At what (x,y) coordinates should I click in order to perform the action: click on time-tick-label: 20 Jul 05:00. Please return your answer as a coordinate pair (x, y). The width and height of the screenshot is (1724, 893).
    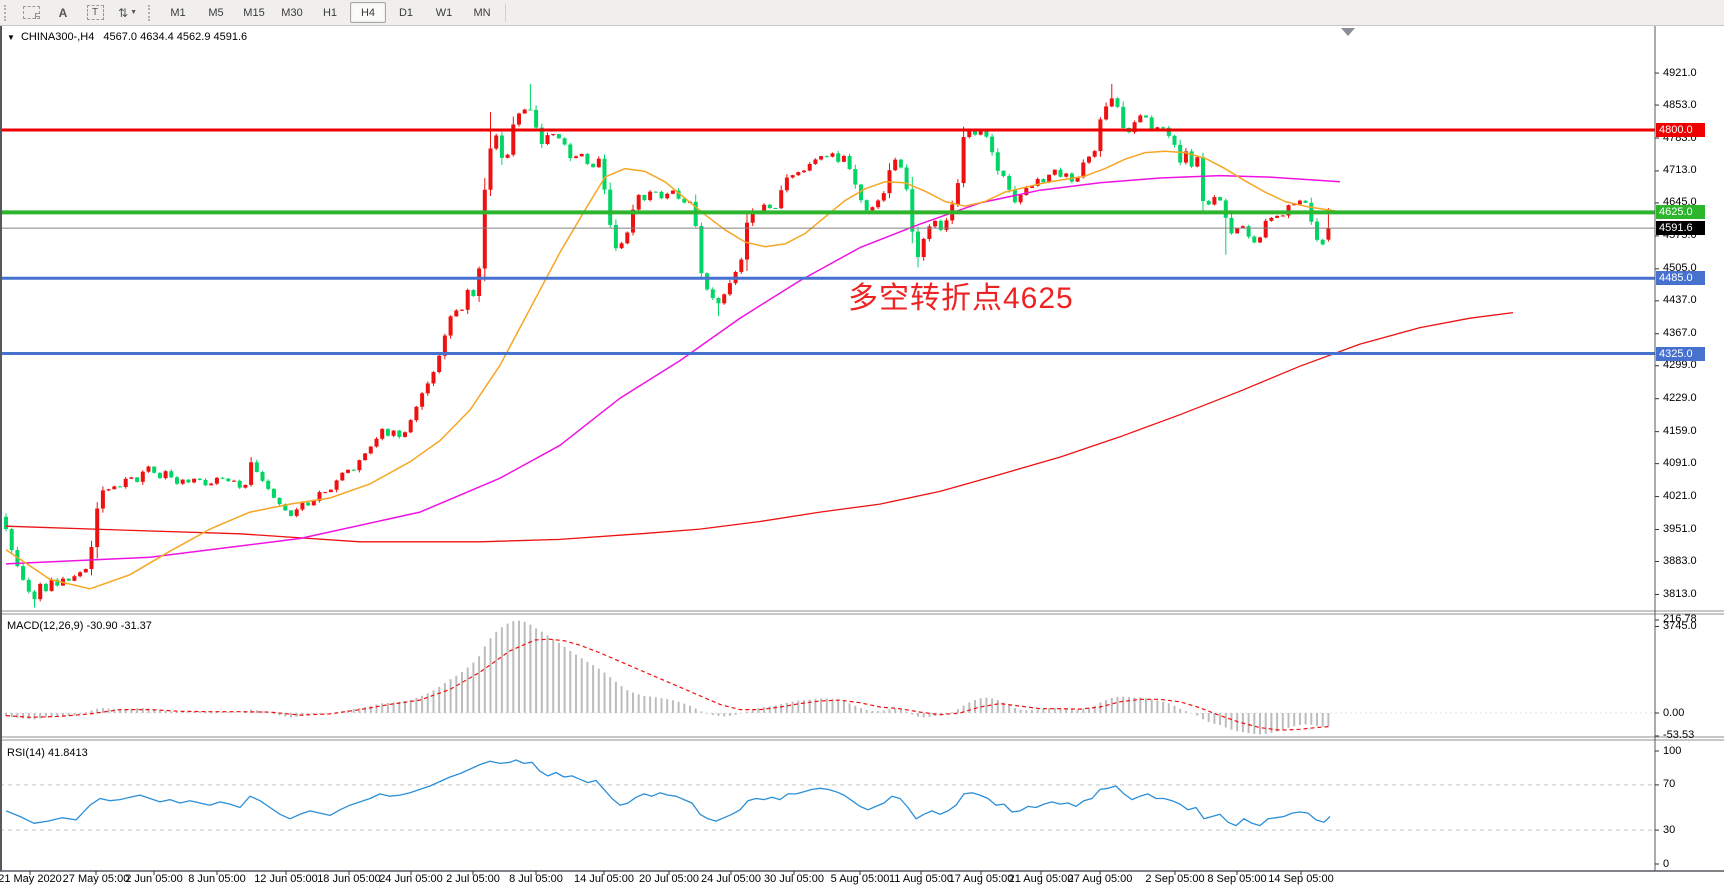
    Looking at the image, I should click on (669, 879).